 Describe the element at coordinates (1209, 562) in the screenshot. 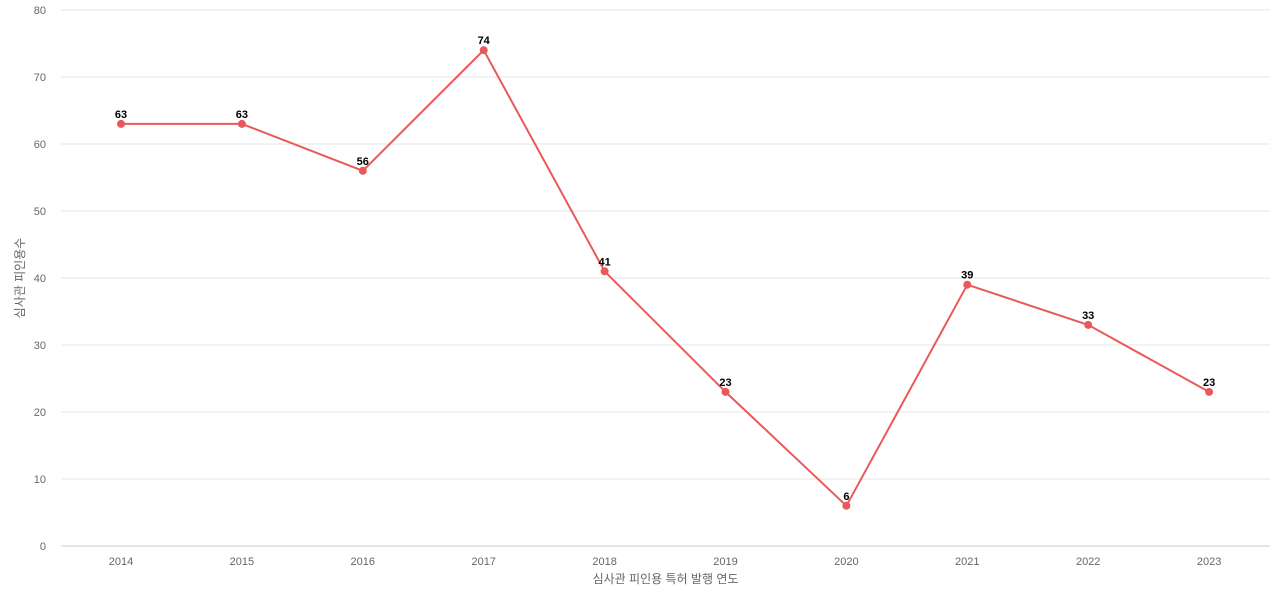

I see `x-tick-label: 2023` at that location.